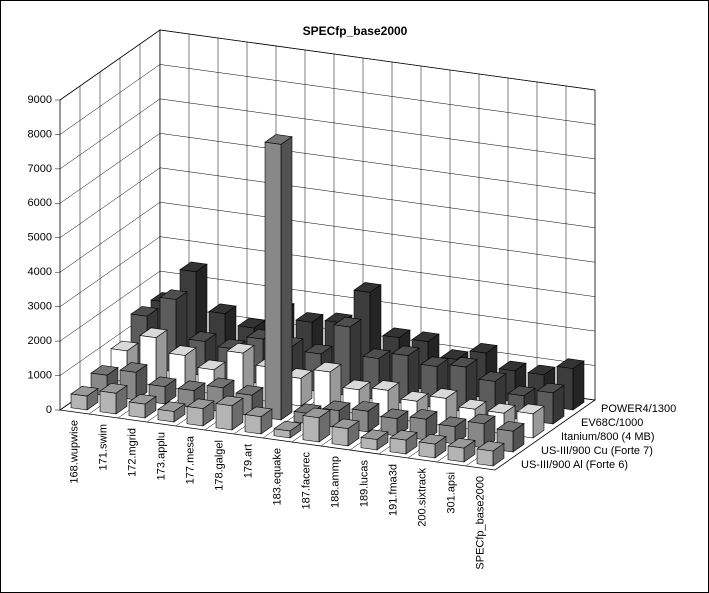  Describe the element at coordinates (612, 423) in the screenshot. I see `series-label: EV68C/1000` at that location.